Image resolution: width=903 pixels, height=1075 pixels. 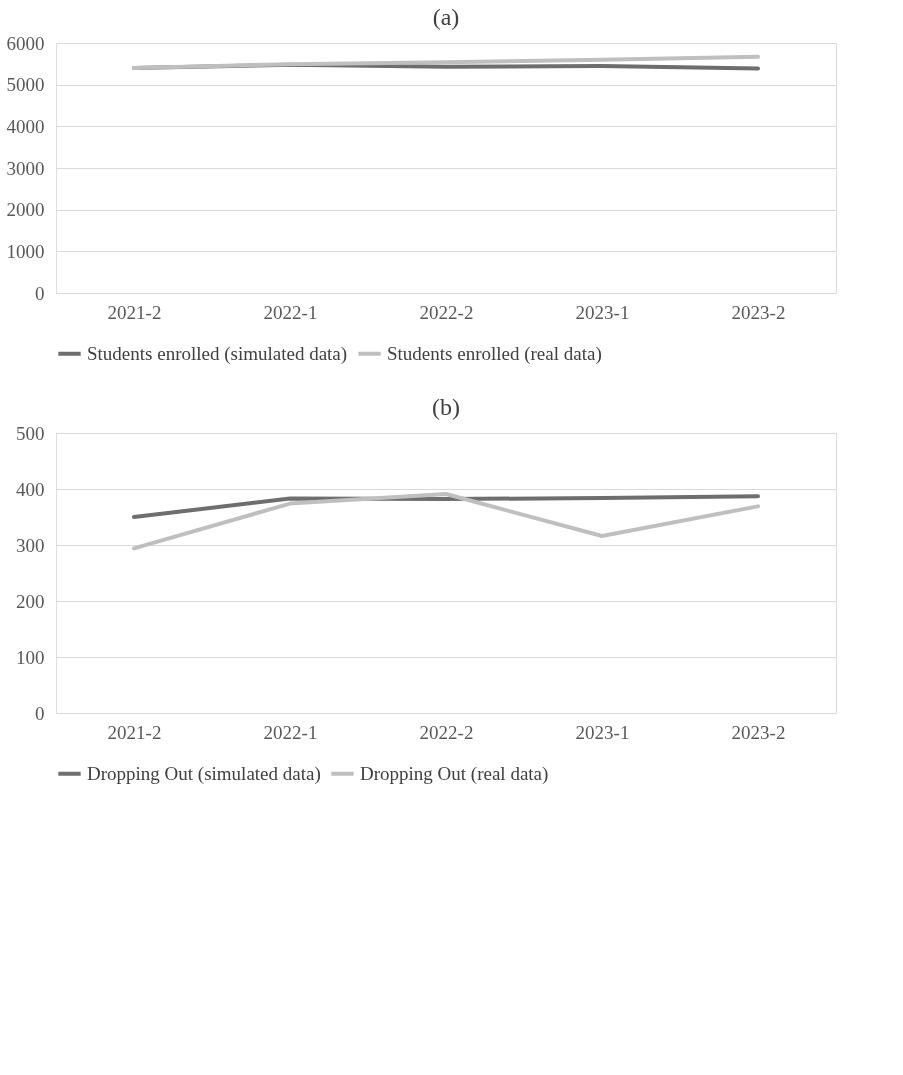 What do you see at coordinates (446, 17) in the screenshot?
I see `chart-title: (a)` at bounding box center [446, 17].